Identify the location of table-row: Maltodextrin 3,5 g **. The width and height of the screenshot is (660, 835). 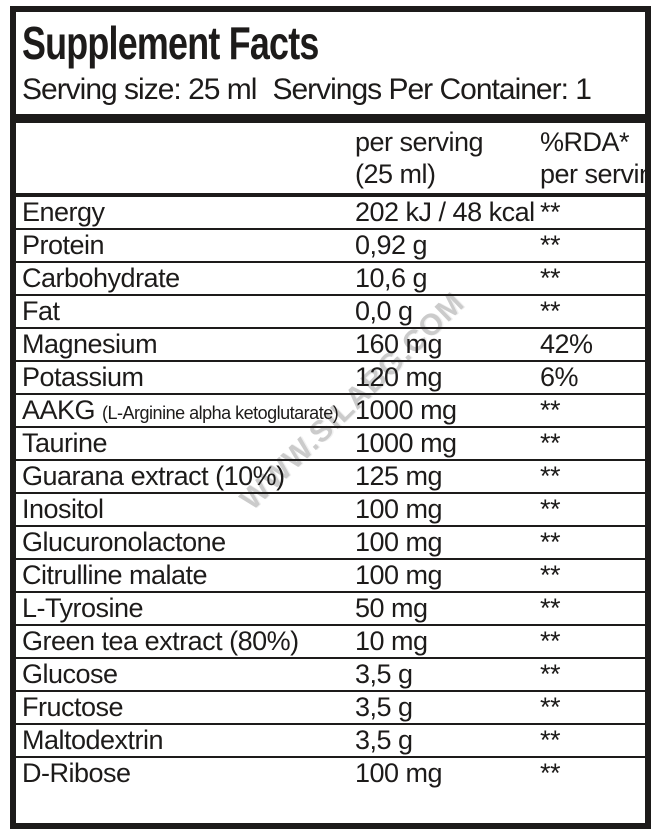
(330, 739).